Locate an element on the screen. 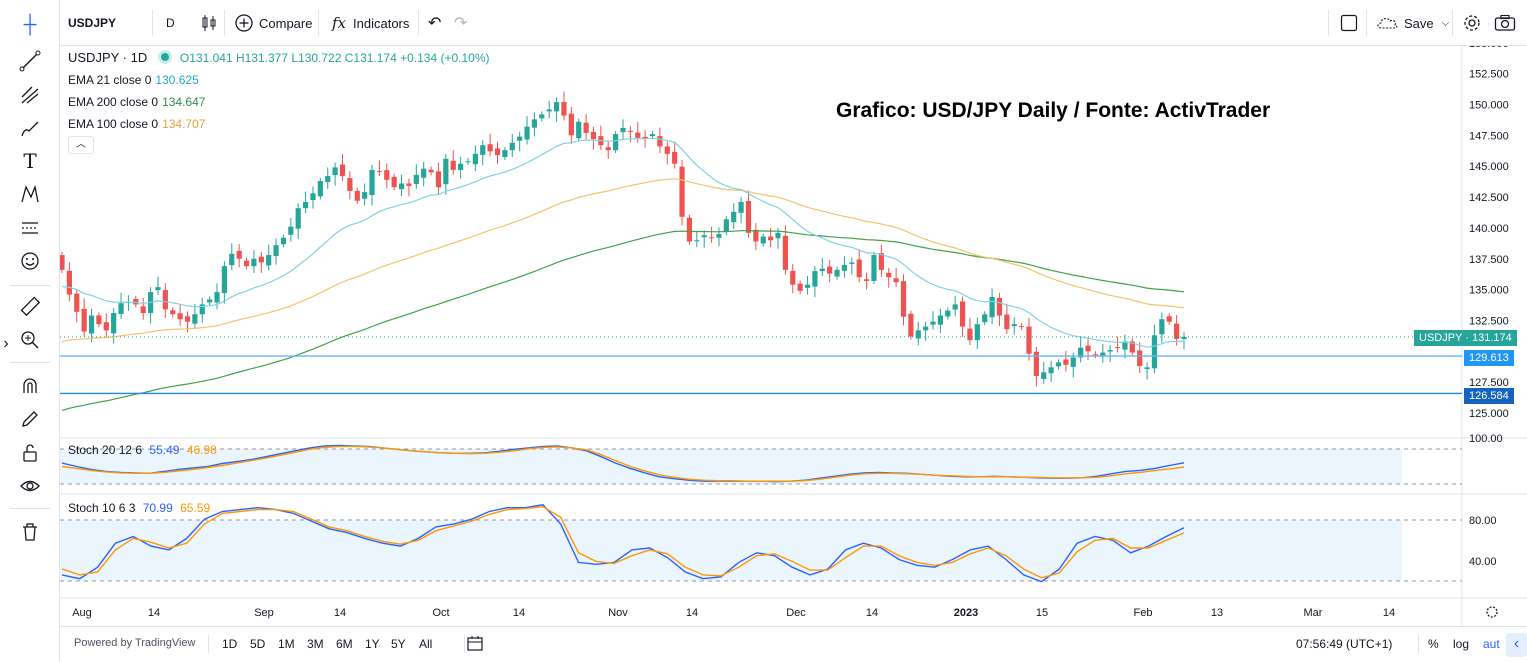  cloud-icon is located at coordinates (1387, 23).